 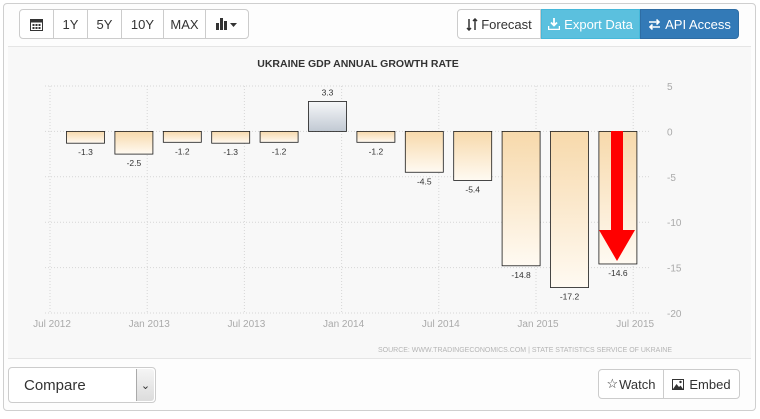 I want to click on embed-label: Embed, so click(x=710, y=384).